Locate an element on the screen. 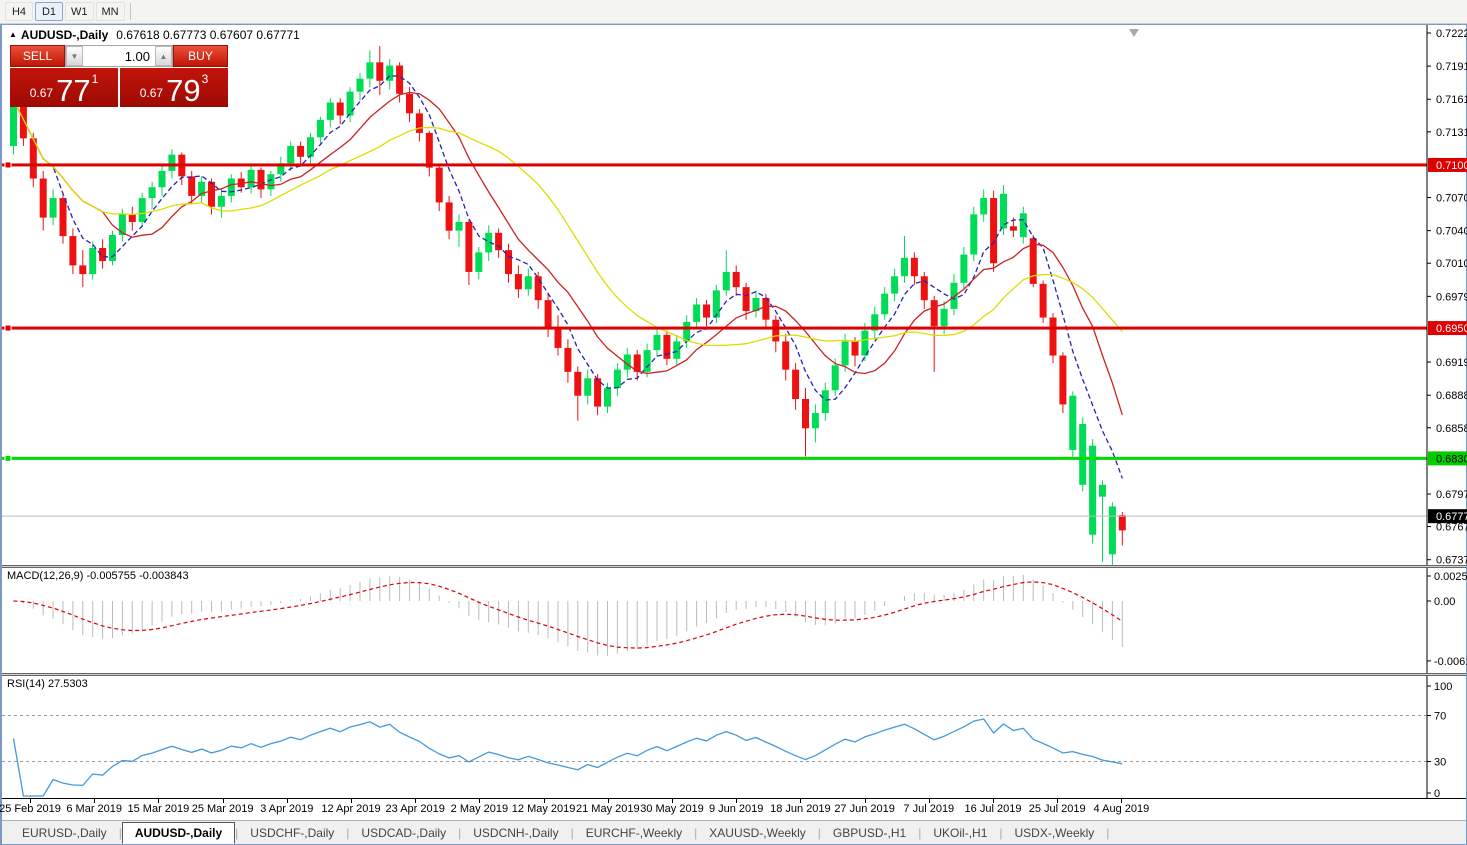  macd-panel-splitter is located at coordinates (734, 566).